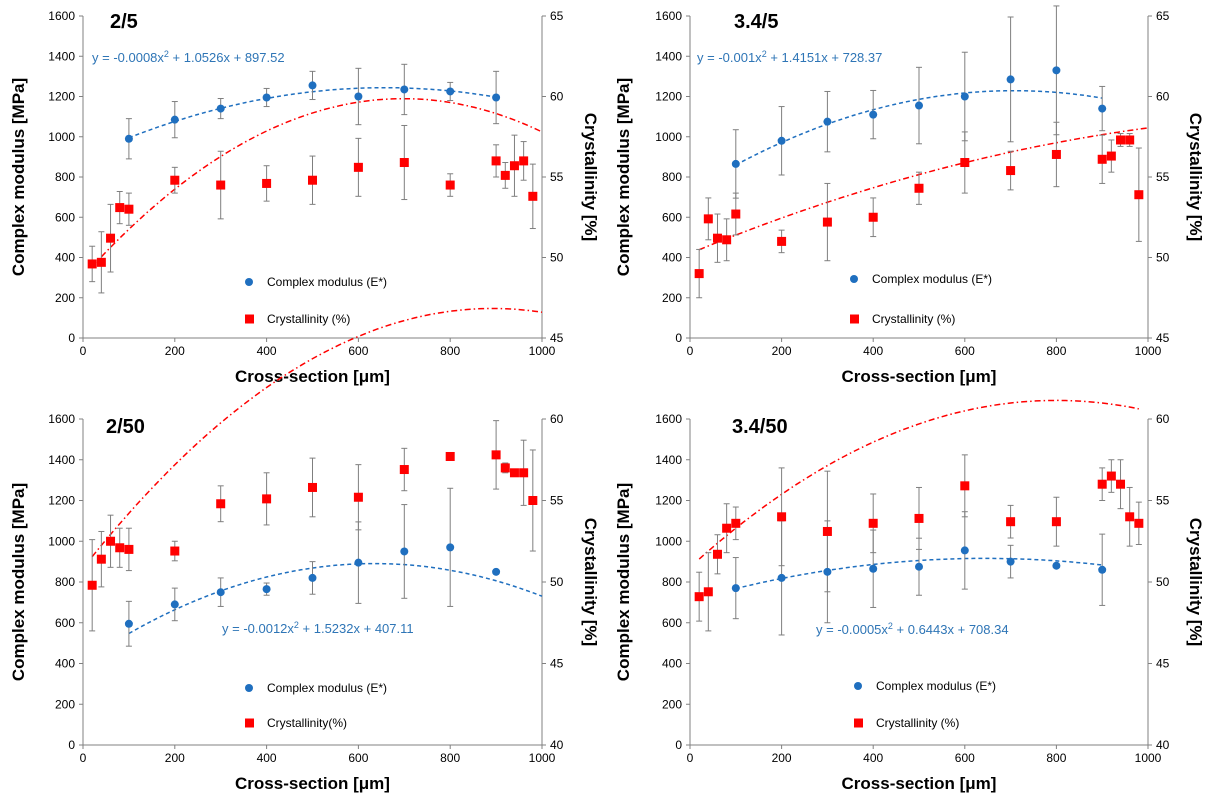 The image size is (1209, 803). I want to click on y-tick-label: 1000, so click(668, 137).